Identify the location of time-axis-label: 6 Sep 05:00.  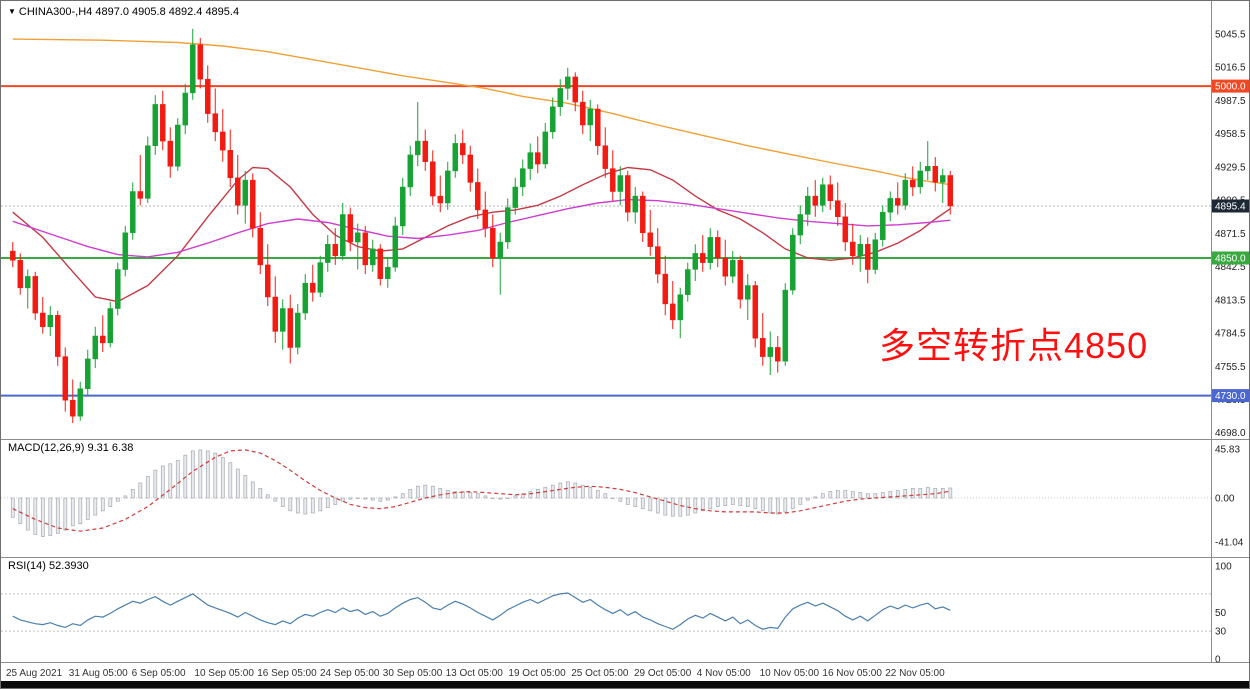
(159, 673).